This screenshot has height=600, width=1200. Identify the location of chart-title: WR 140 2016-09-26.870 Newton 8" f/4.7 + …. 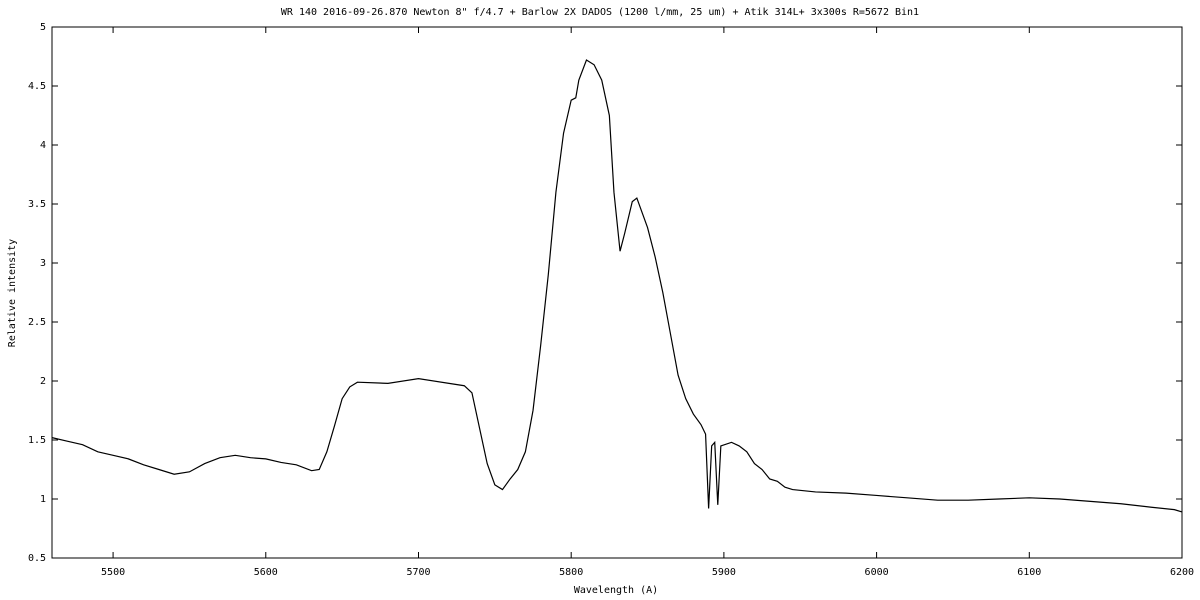
(600, 12).